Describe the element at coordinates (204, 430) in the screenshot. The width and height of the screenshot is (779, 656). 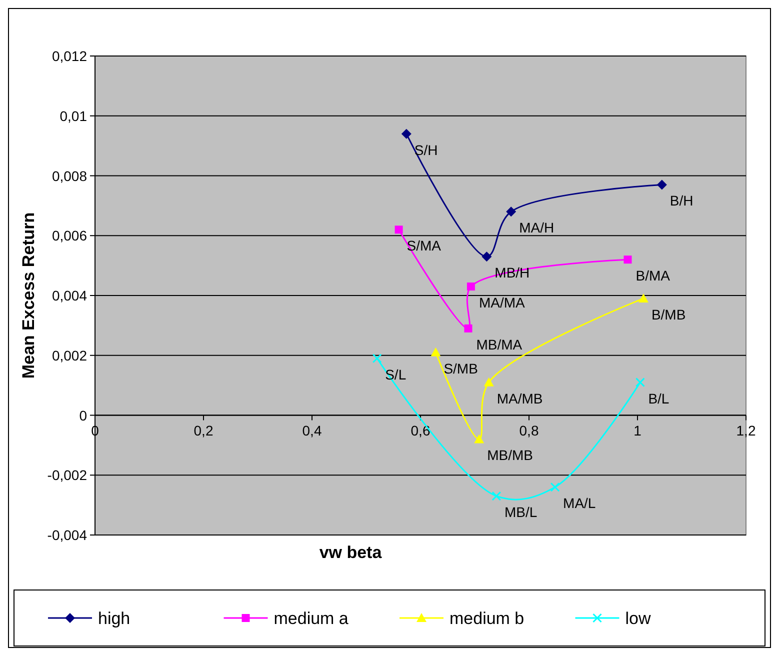
I see `x-tick-label: 0,2` at that location.